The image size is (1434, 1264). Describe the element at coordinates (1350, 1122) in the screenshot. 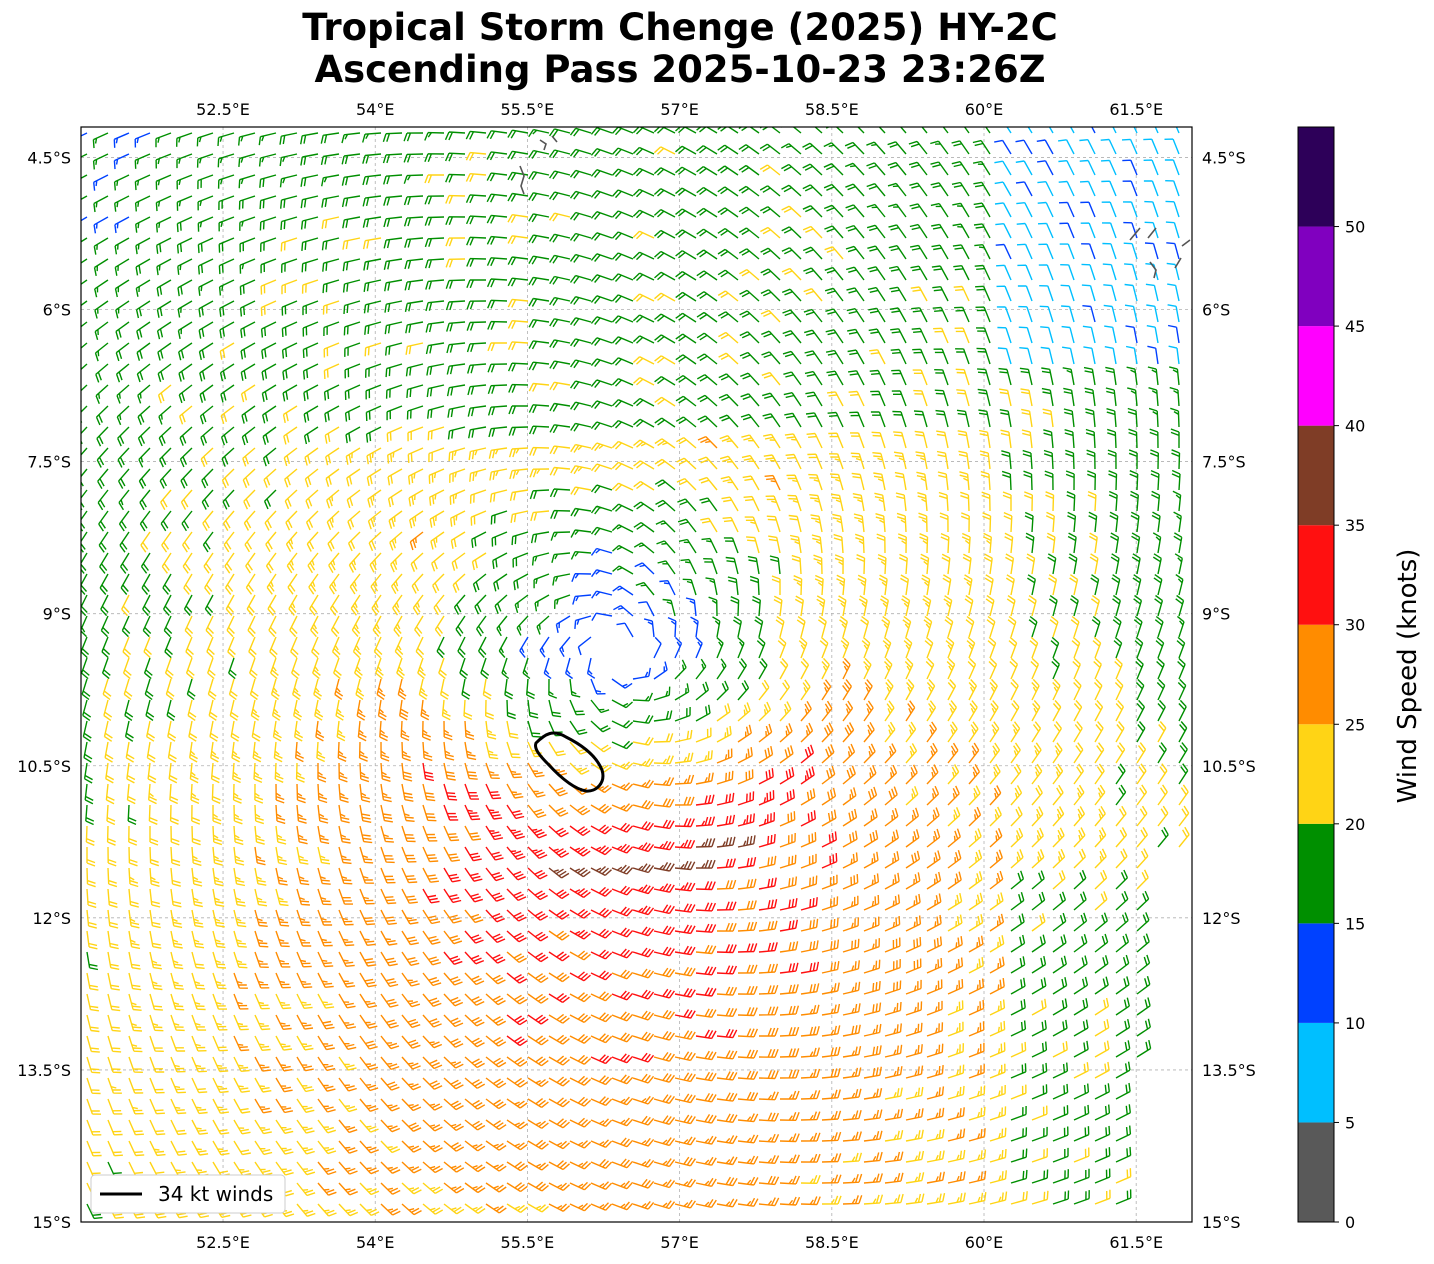

I see `colorbar-tick-label: 5` at that location.